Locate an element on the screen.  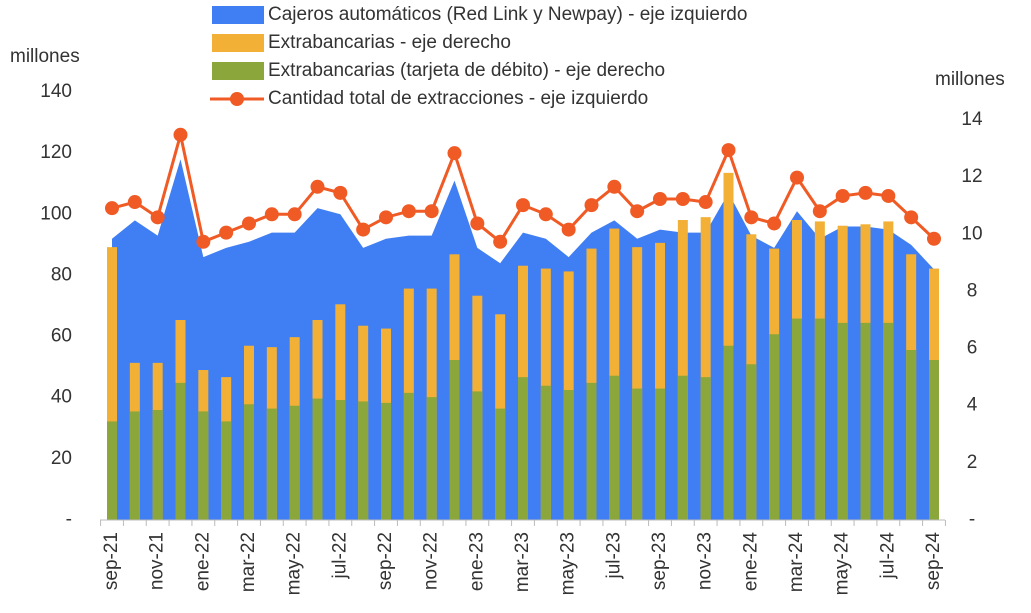
x-tick-label: may-22 is located at coordinates (294, 563).